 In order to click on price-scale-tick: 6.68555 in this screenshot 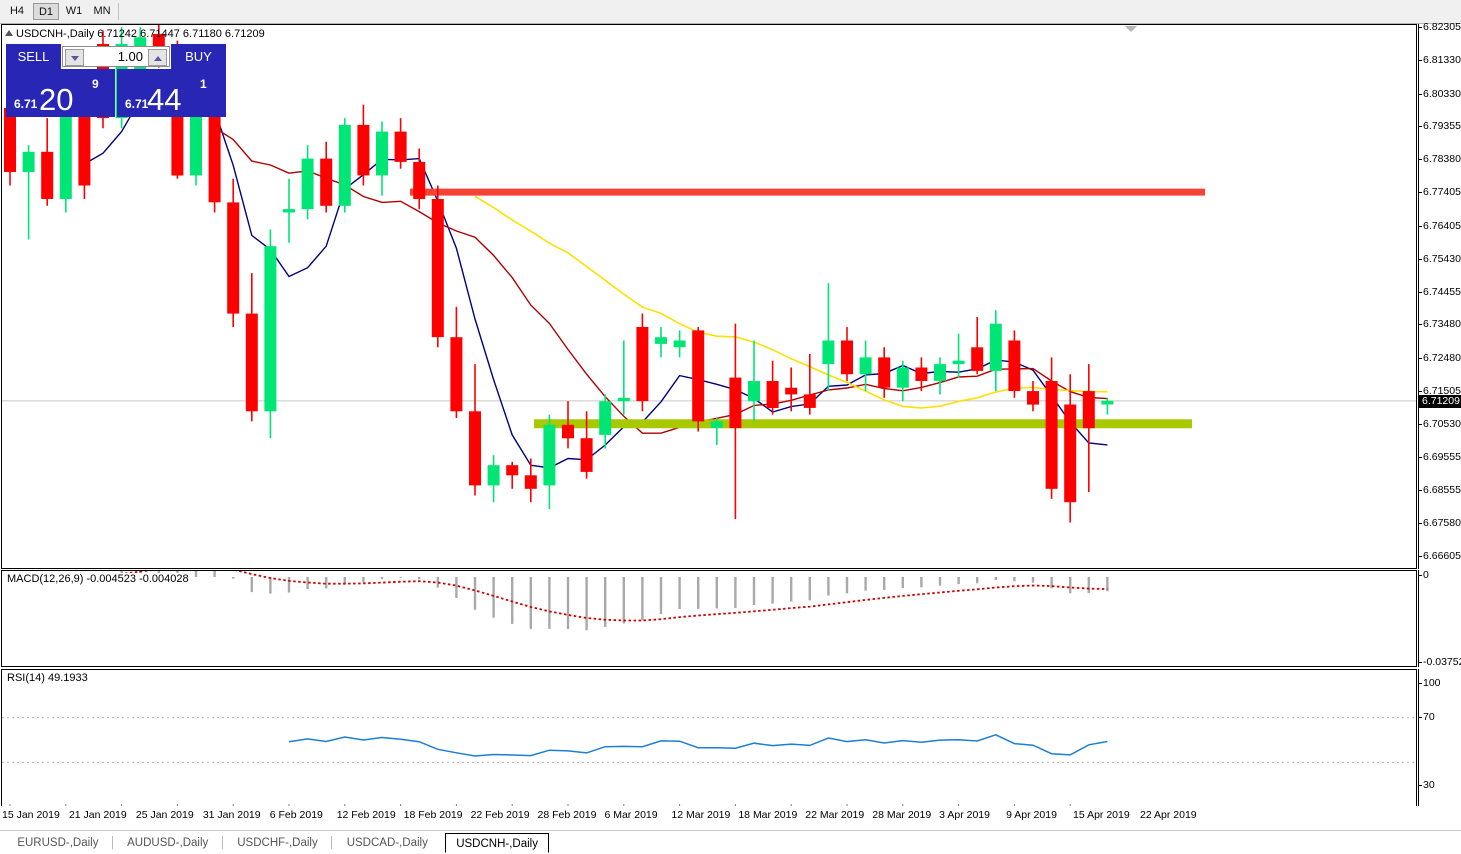, I will do `click(1442, 490)`.